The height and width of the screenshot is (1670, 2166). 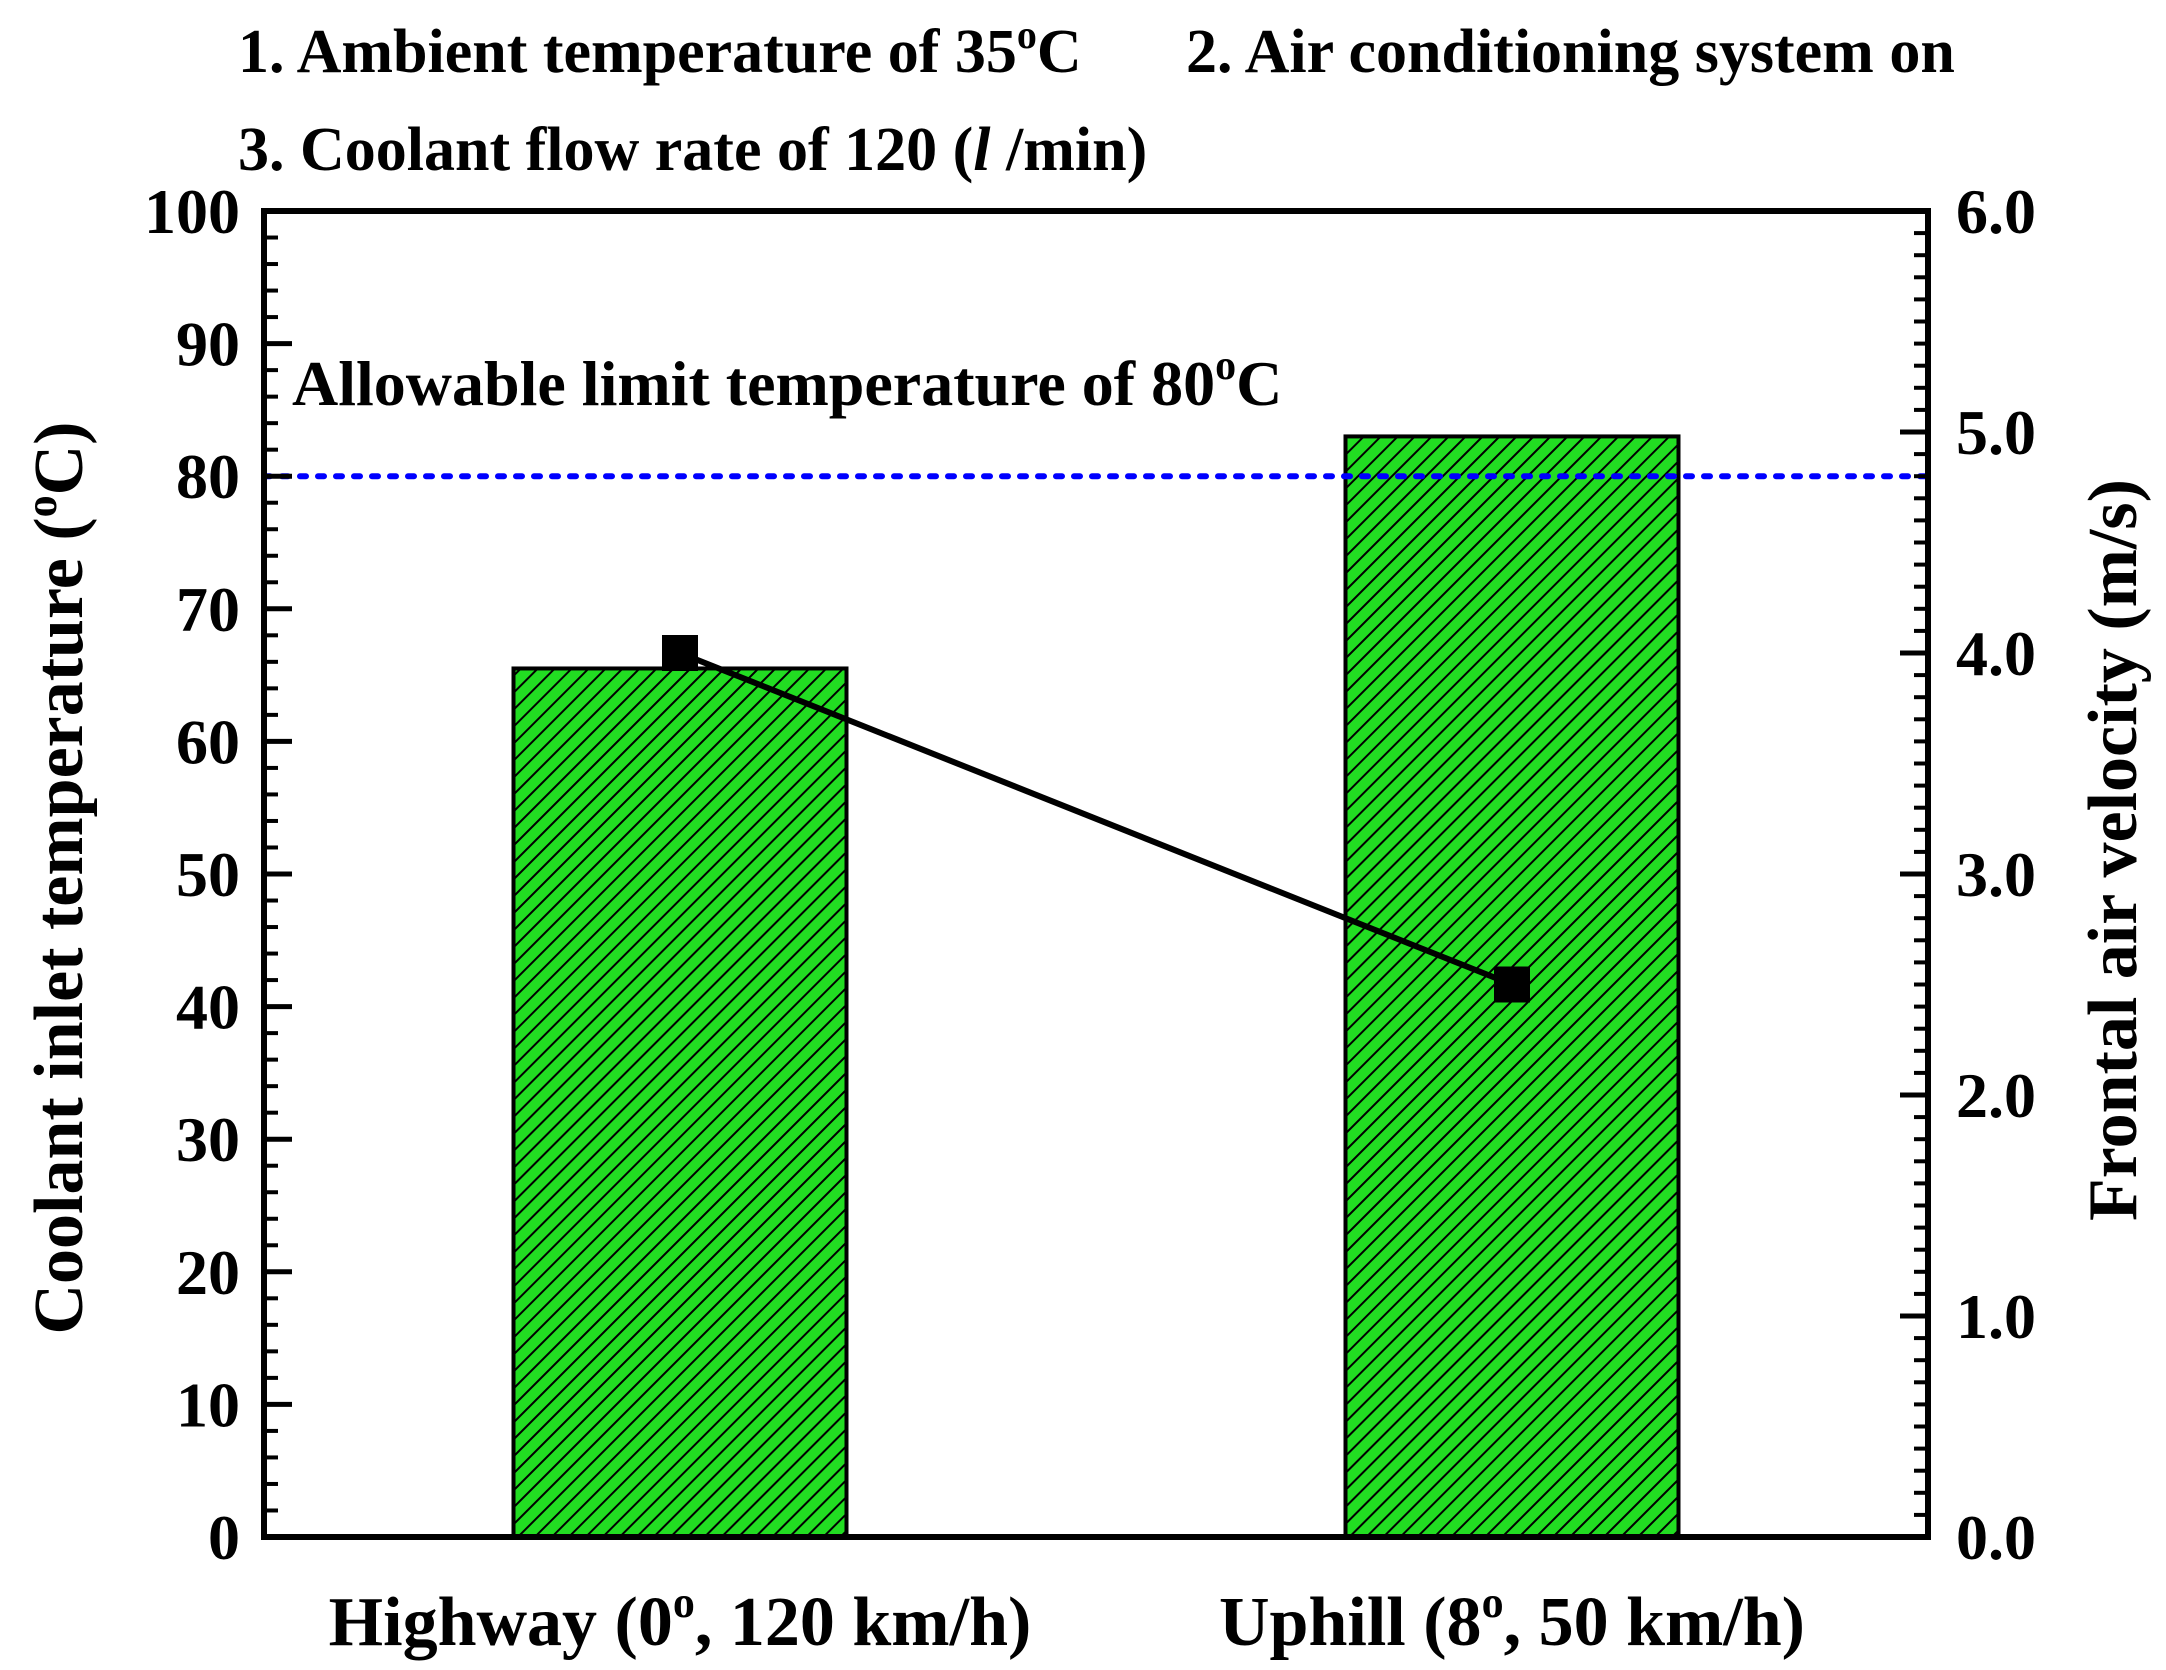 I want to click on category-label-1: Highway (0o, 120 km/h), so click(x=680, y=1619).